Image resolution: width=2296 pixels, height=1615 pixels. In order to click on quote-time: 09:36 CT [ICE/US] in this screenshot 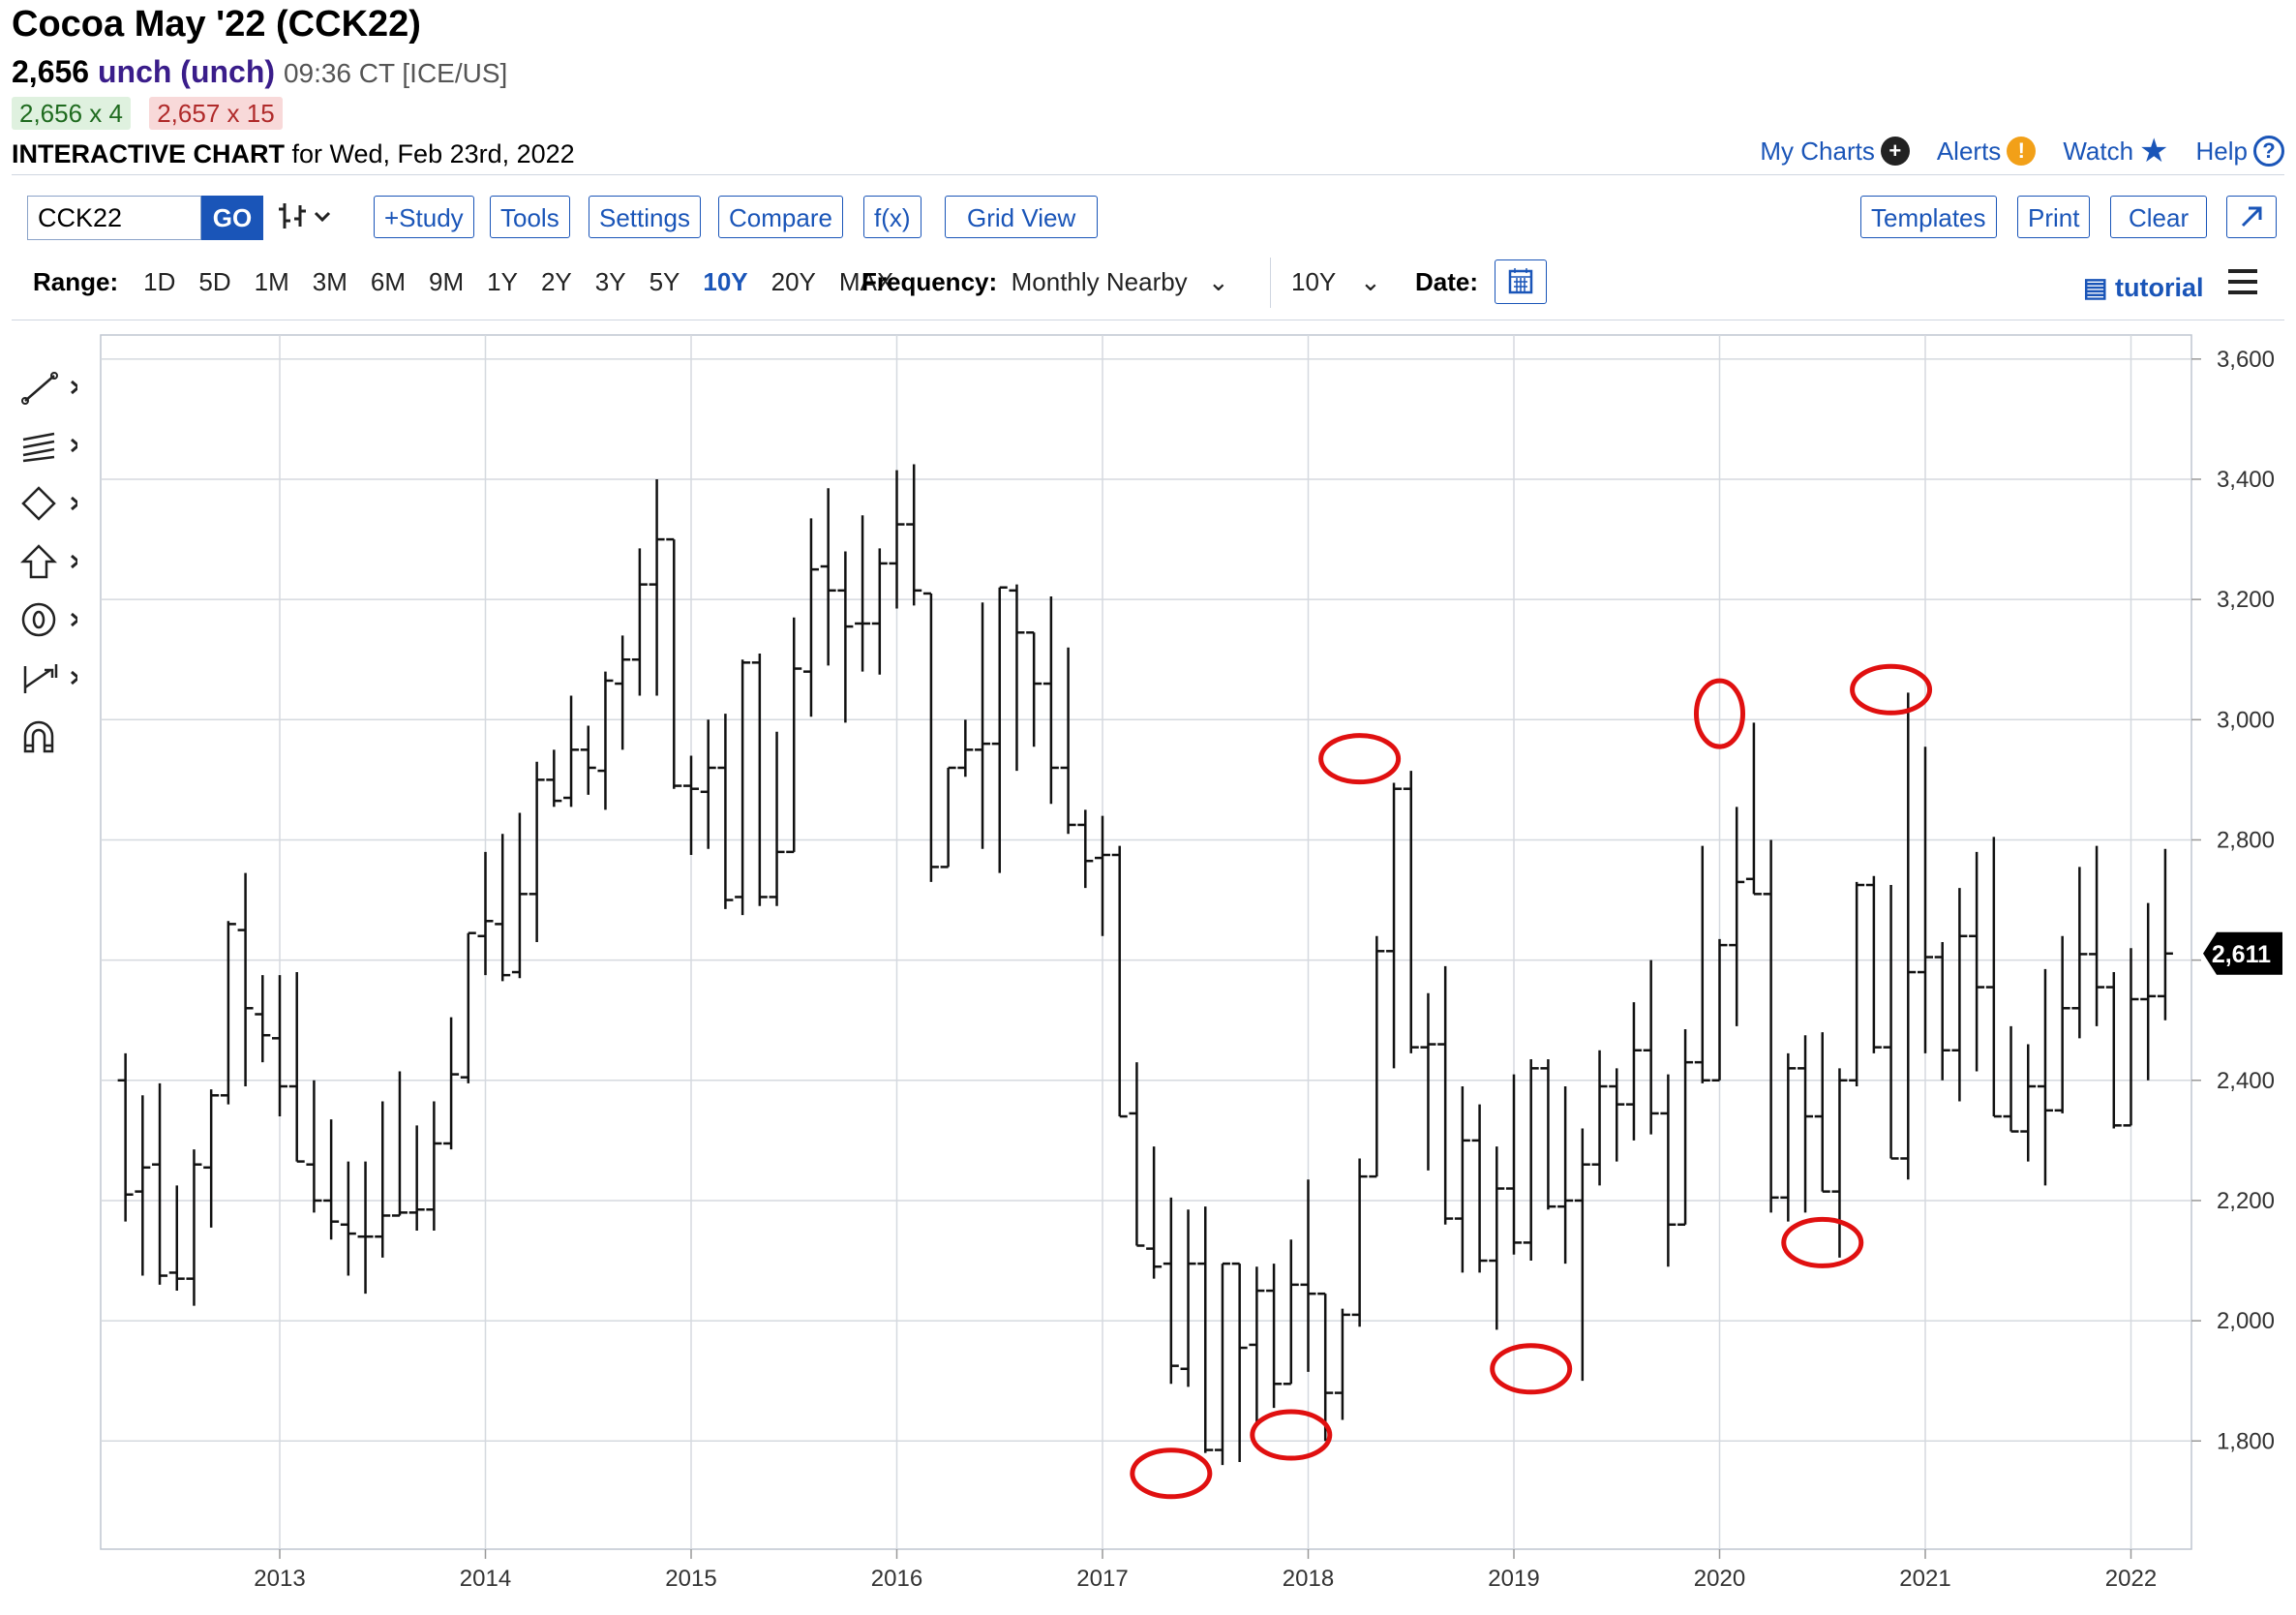, I will do `click(396, 73)`.